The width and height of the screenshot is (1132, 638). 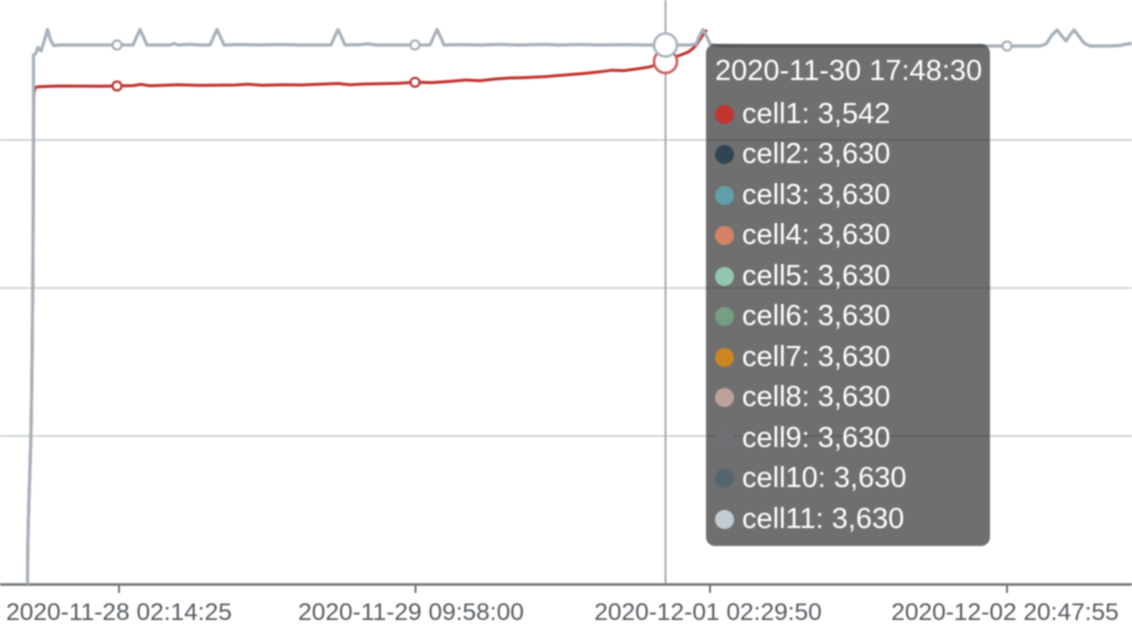 What do you see at coordinates (1005, 612) in the screenshot?
I see `svg-text: 2020-12-02 20:47:55` at bounding box center [1005, 612].